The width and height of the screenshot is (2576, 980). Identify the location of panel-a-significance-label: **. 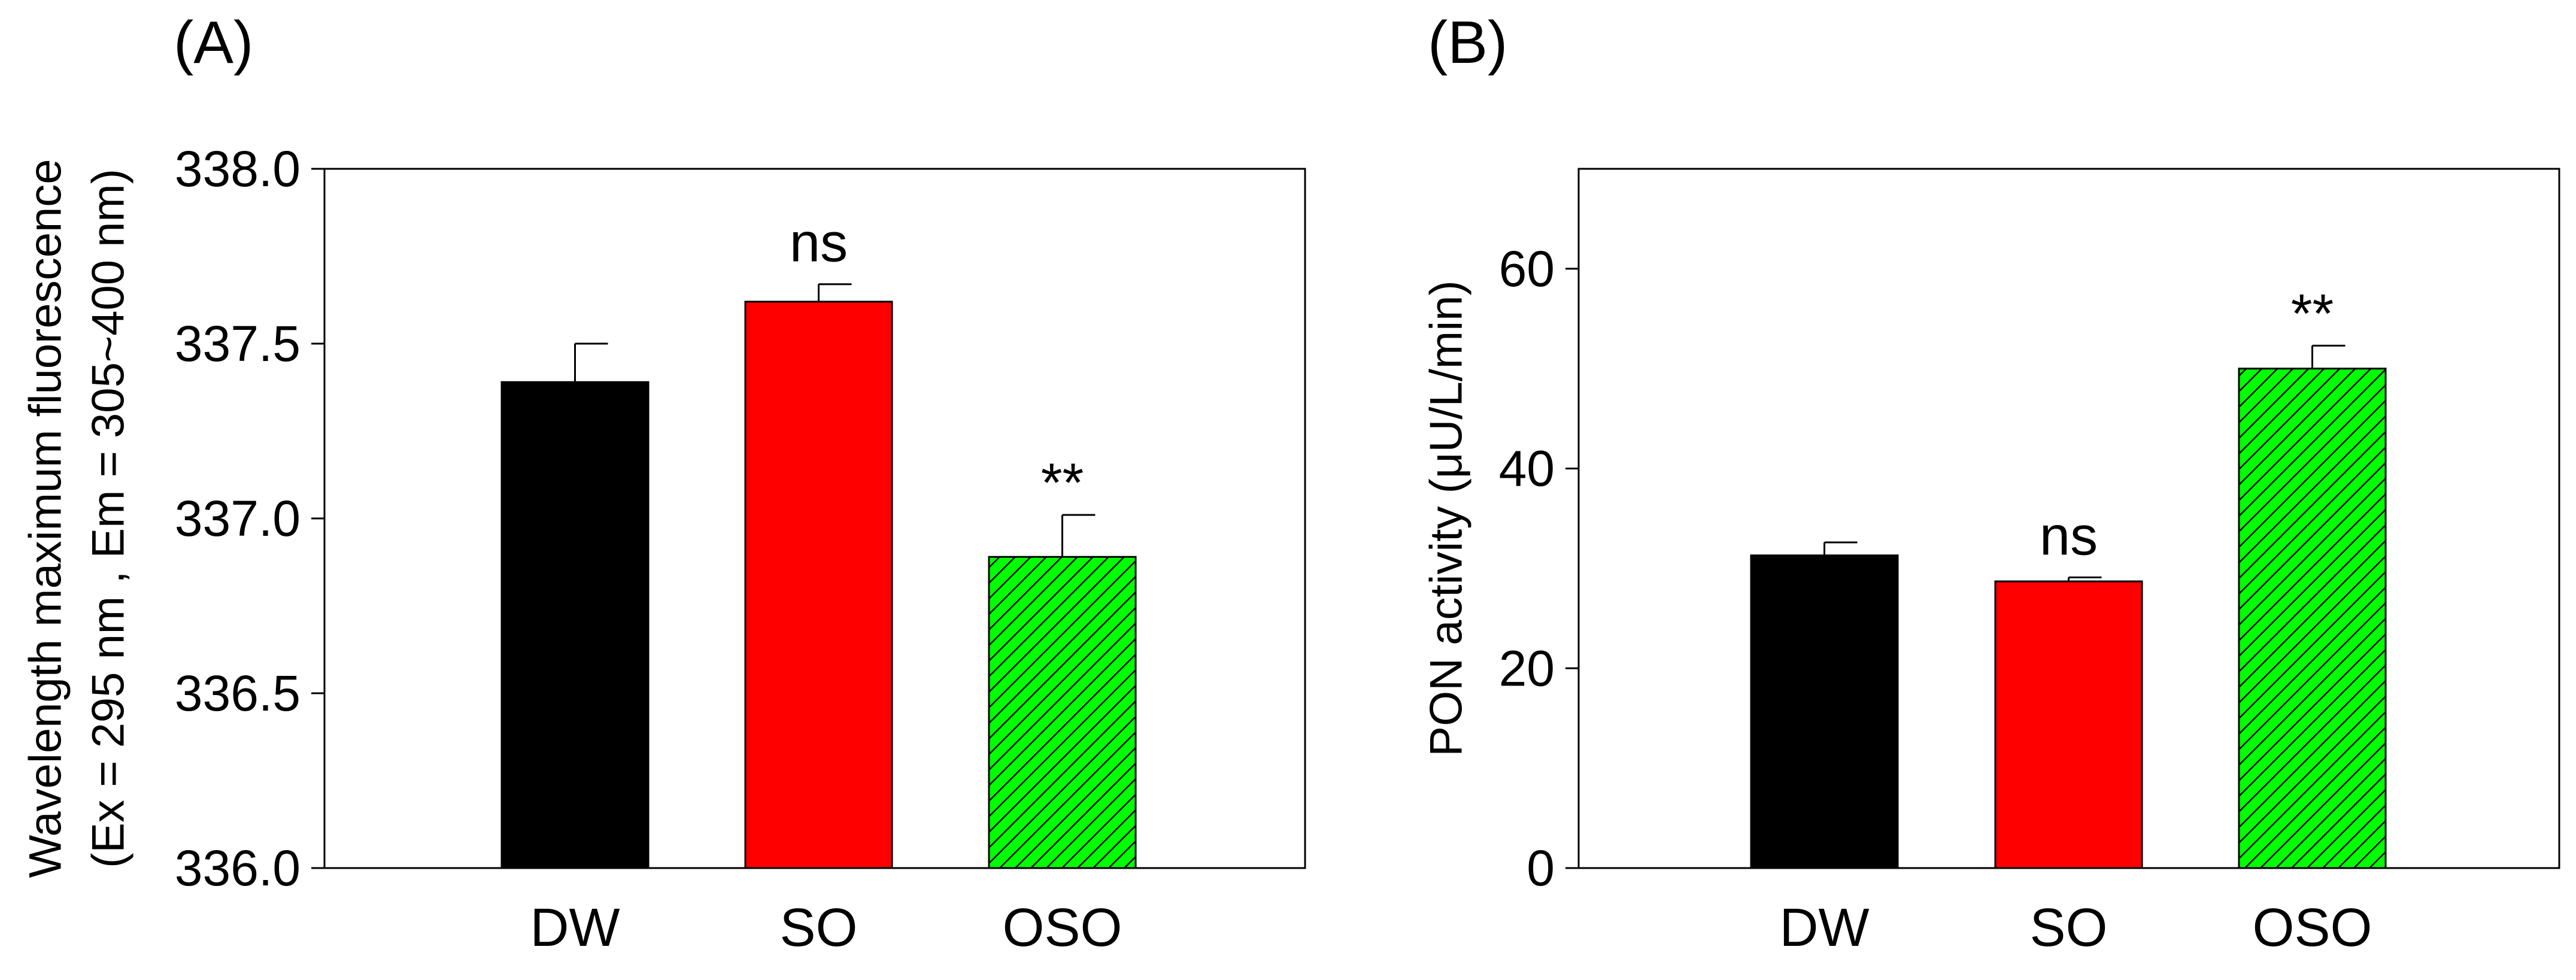
(1062, 483).